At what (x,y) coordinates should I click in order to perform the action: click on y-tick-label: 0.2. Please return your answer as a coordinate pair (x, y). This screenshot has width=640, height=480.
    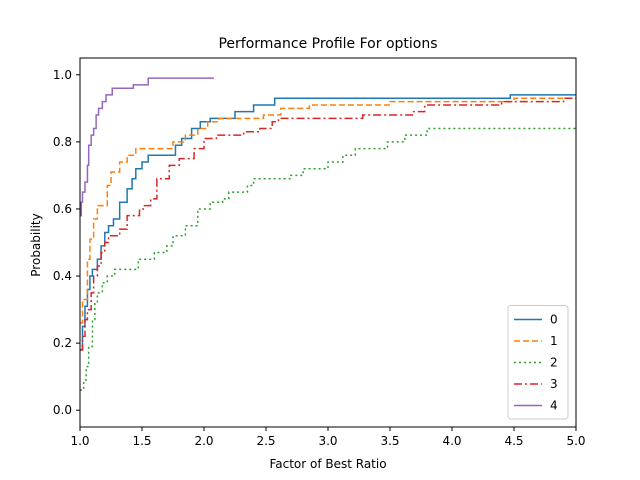
    Looking at the image, I should click on (62, 343).